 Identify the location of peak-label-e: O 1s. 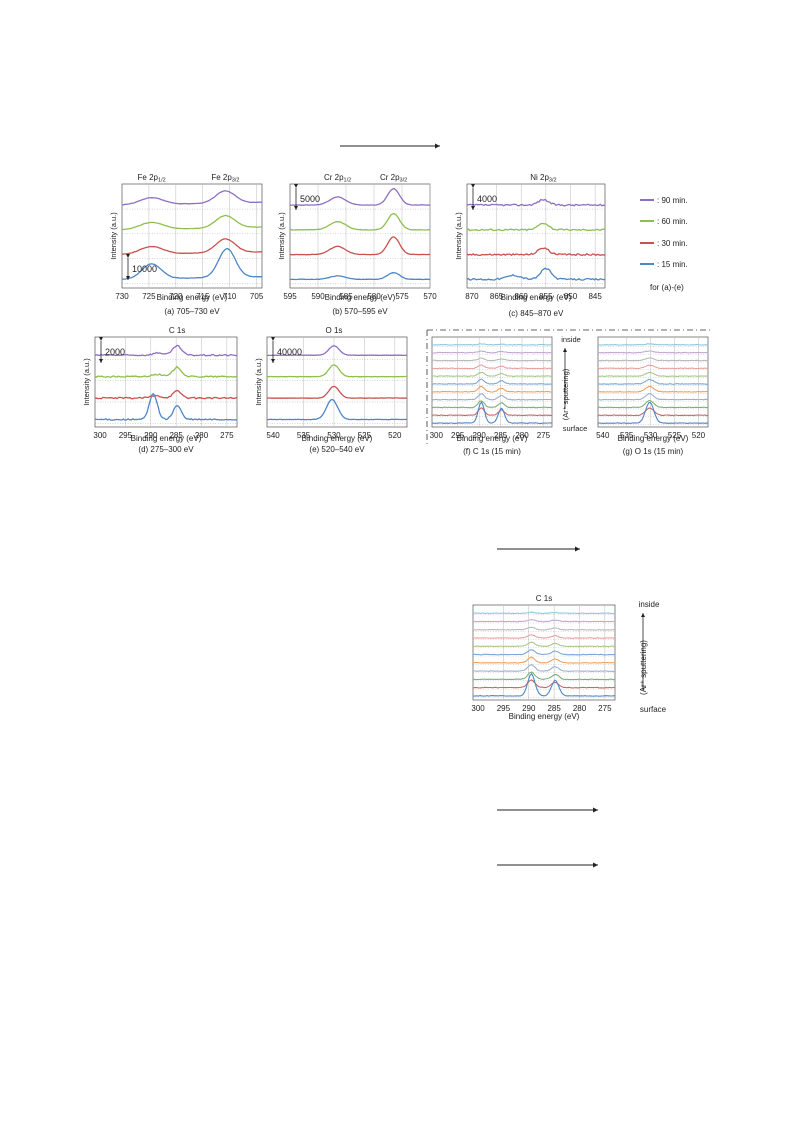
(334, 330).